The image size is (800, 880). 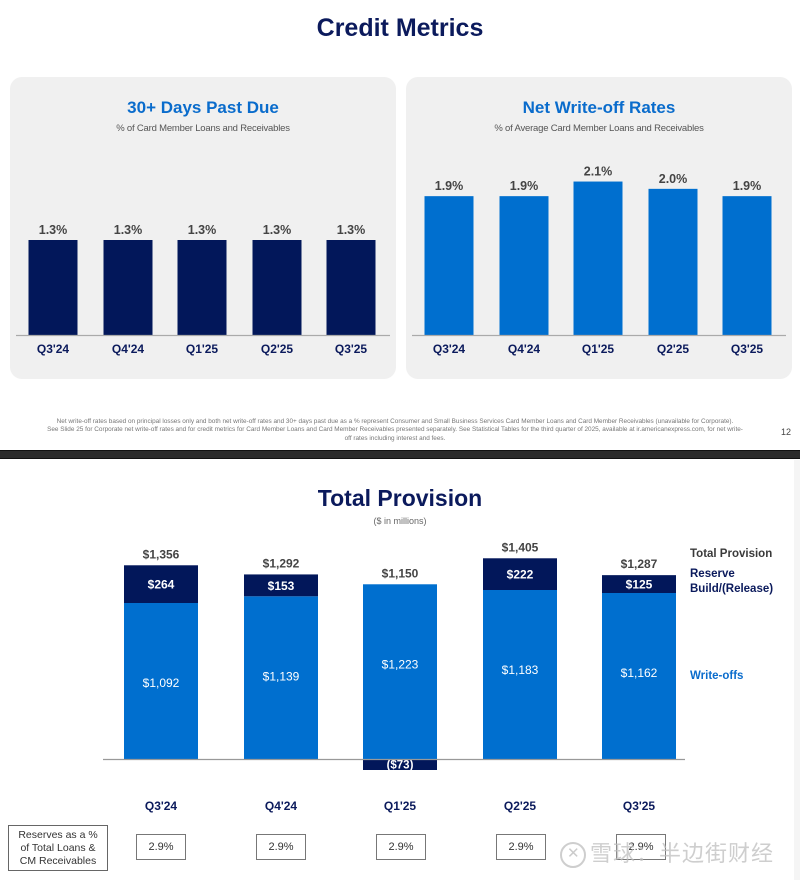 I want to click on watermark: 雪球：半边街财经, so click(x=667, y=852).